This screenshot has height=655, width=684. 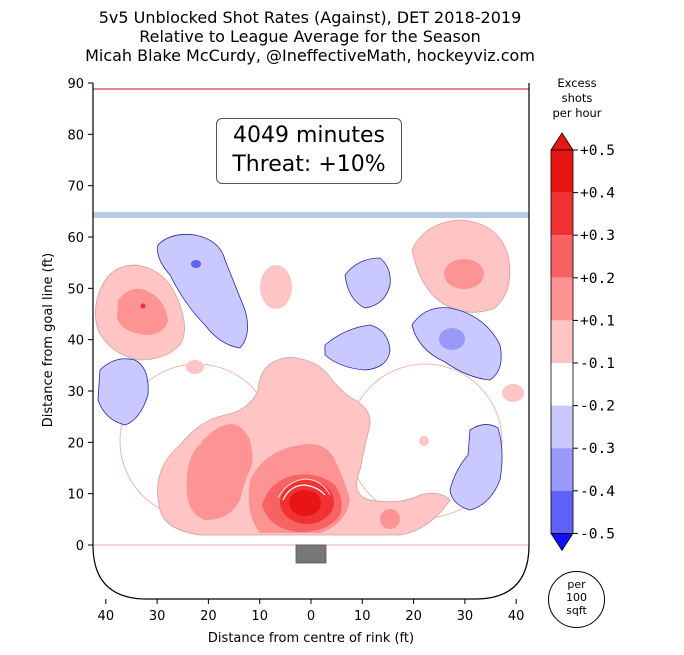 I want to click on unit-line-1: per, so click(x=576, y=584).